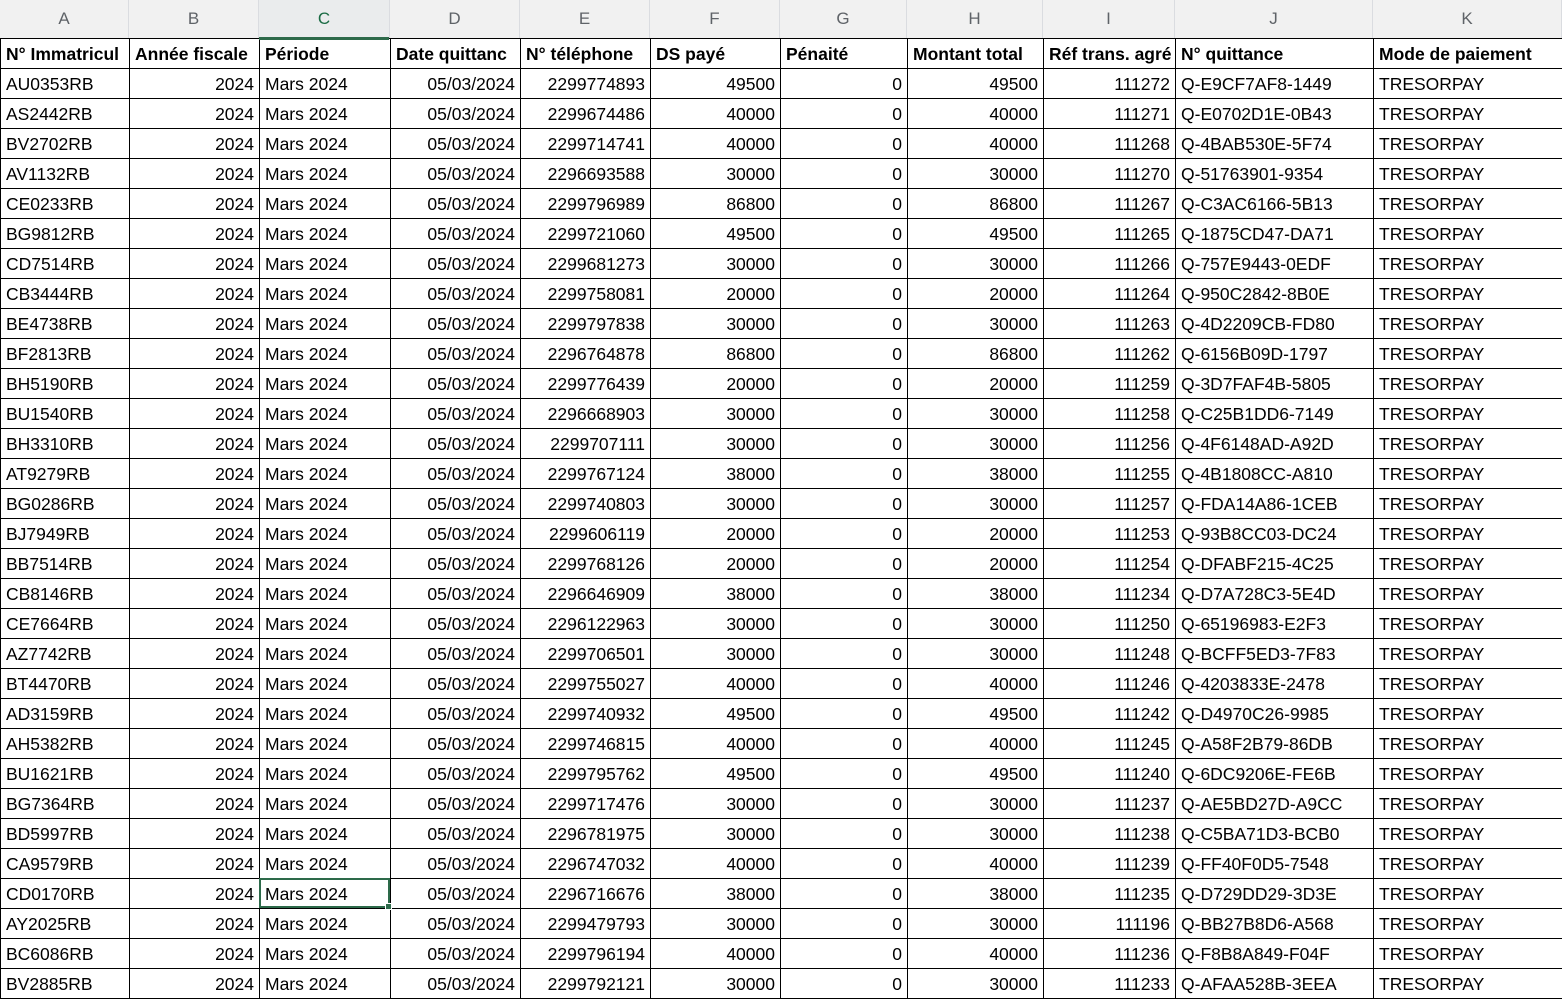 This screenshot has width=1562, height=1006. Describe the element at coordinates (325, 83) in the screenshot. I see `cell-C2: Mars 2024` at that location.